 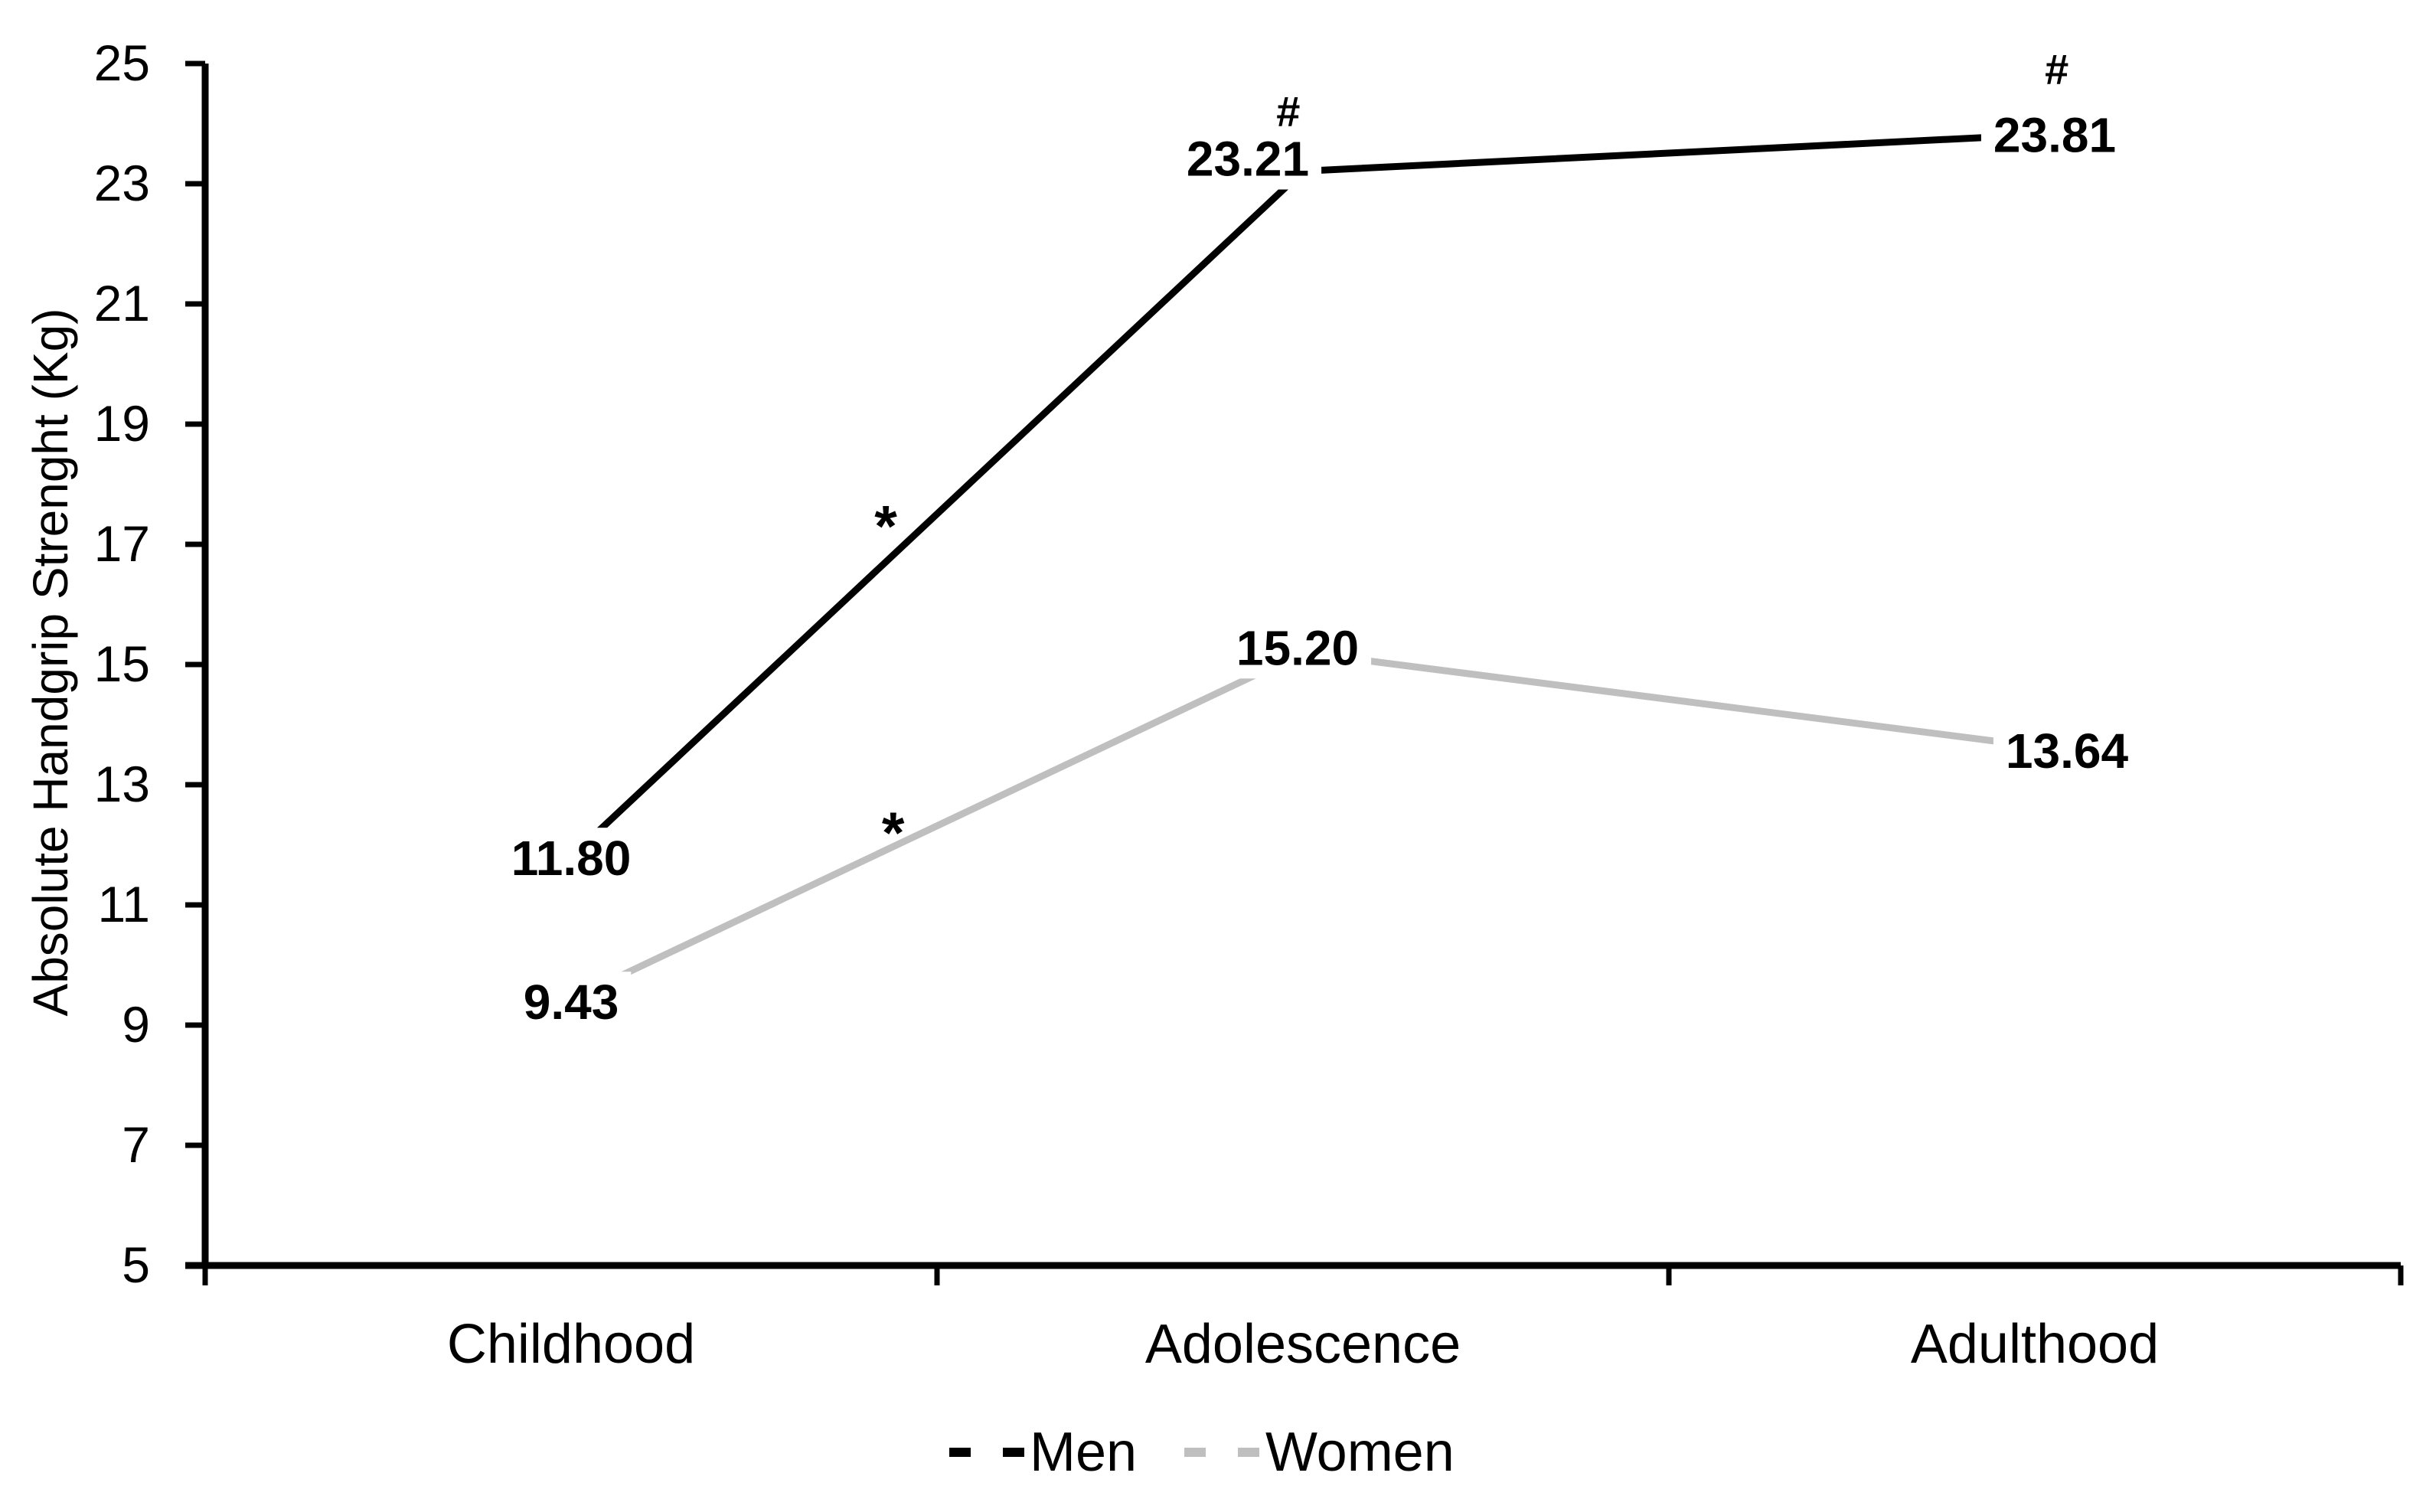 I want to click on legend-women-label: Women, so click(x=1360, y=1452).